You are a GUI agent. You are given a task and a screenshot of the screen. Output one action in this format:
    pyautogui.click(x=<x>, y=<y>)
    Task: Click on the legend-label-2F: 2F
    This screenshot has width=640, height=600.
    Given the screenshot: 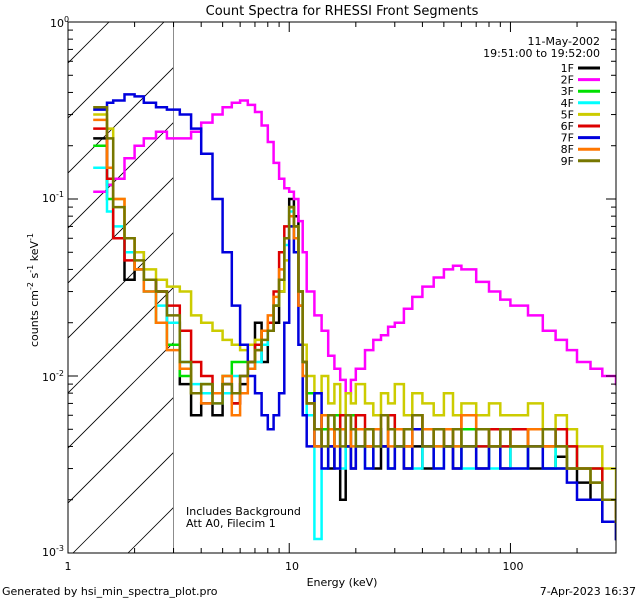 What is the action you would take?
    pyautogui.click(x=567, y=80)
    